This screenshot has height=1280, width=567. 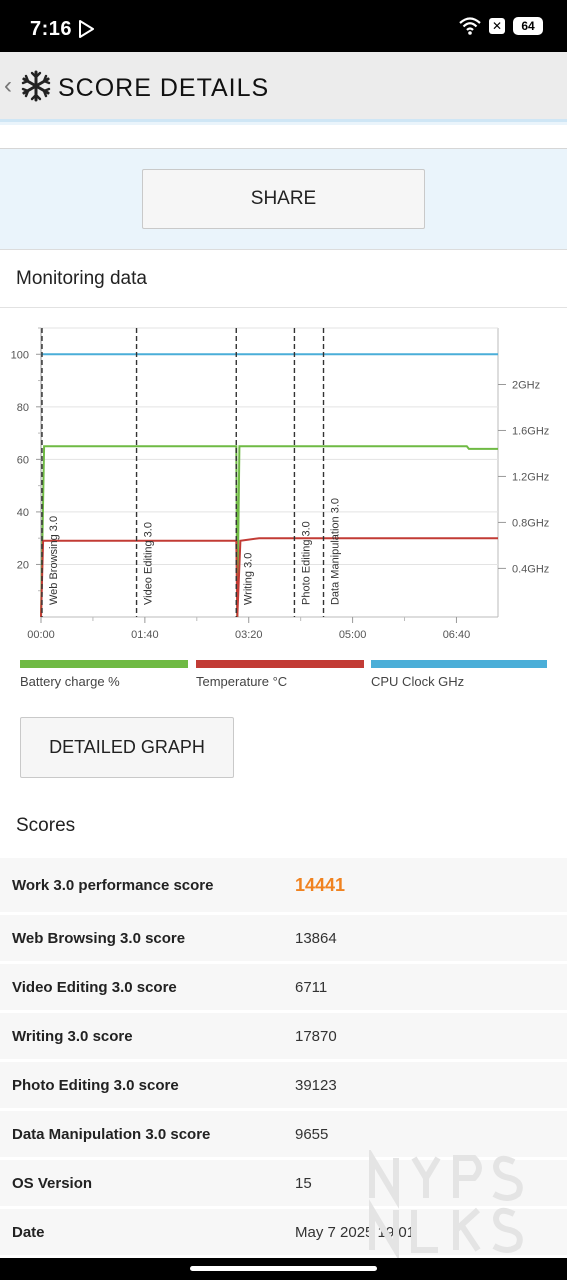 What do you see at coordinates (316, 1036) in the screenshot?
I see `score-value: 17870` at bounding box center [316, 1036].